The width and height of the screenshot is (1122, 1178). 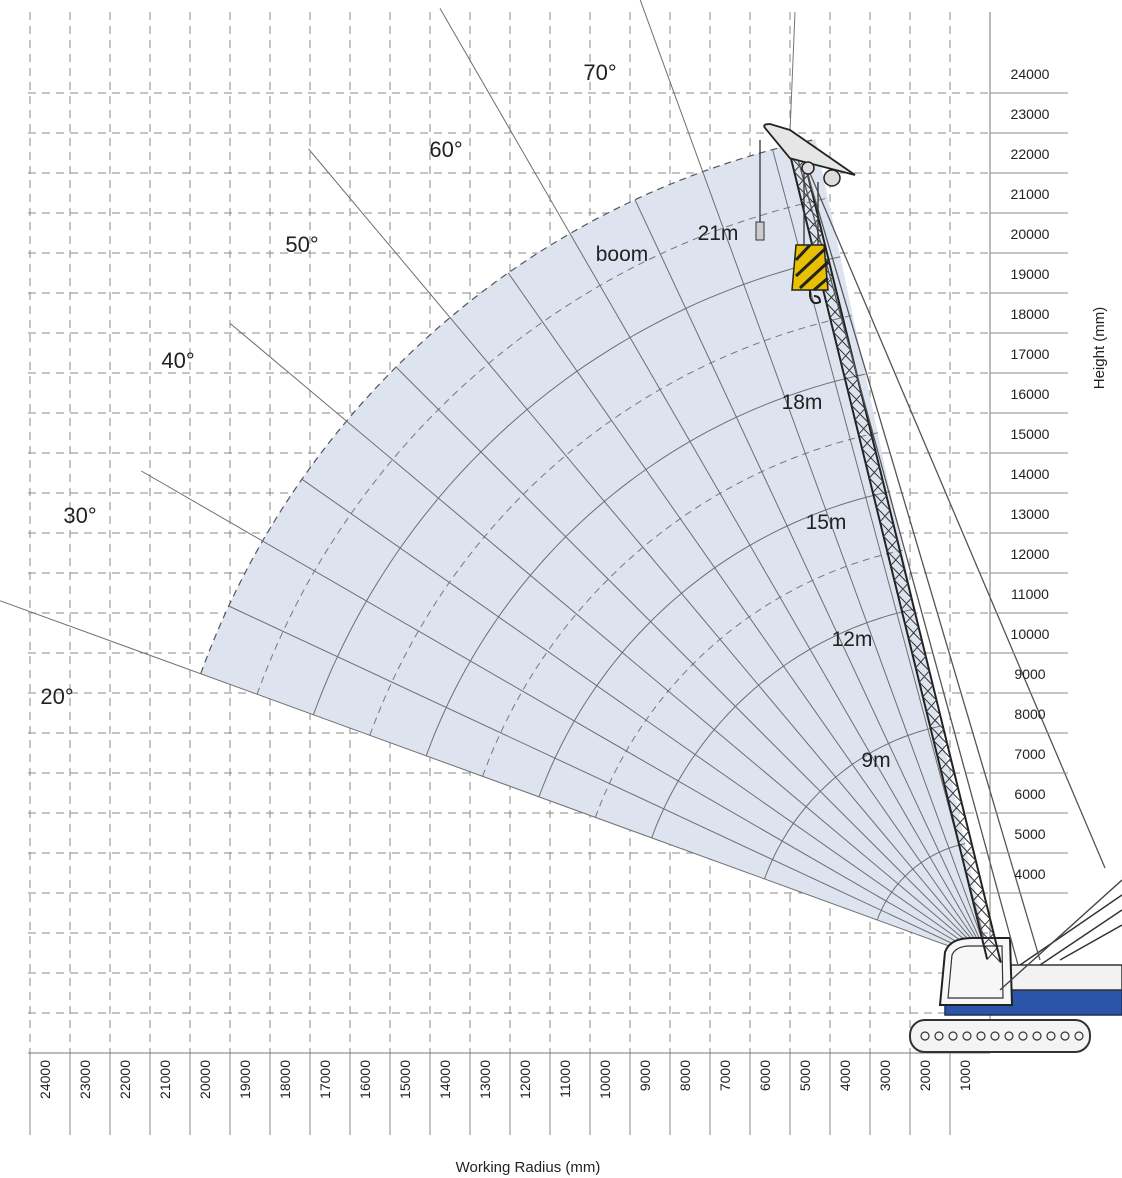 I want to click on boom-guide-line, so click(x=792, y=73).